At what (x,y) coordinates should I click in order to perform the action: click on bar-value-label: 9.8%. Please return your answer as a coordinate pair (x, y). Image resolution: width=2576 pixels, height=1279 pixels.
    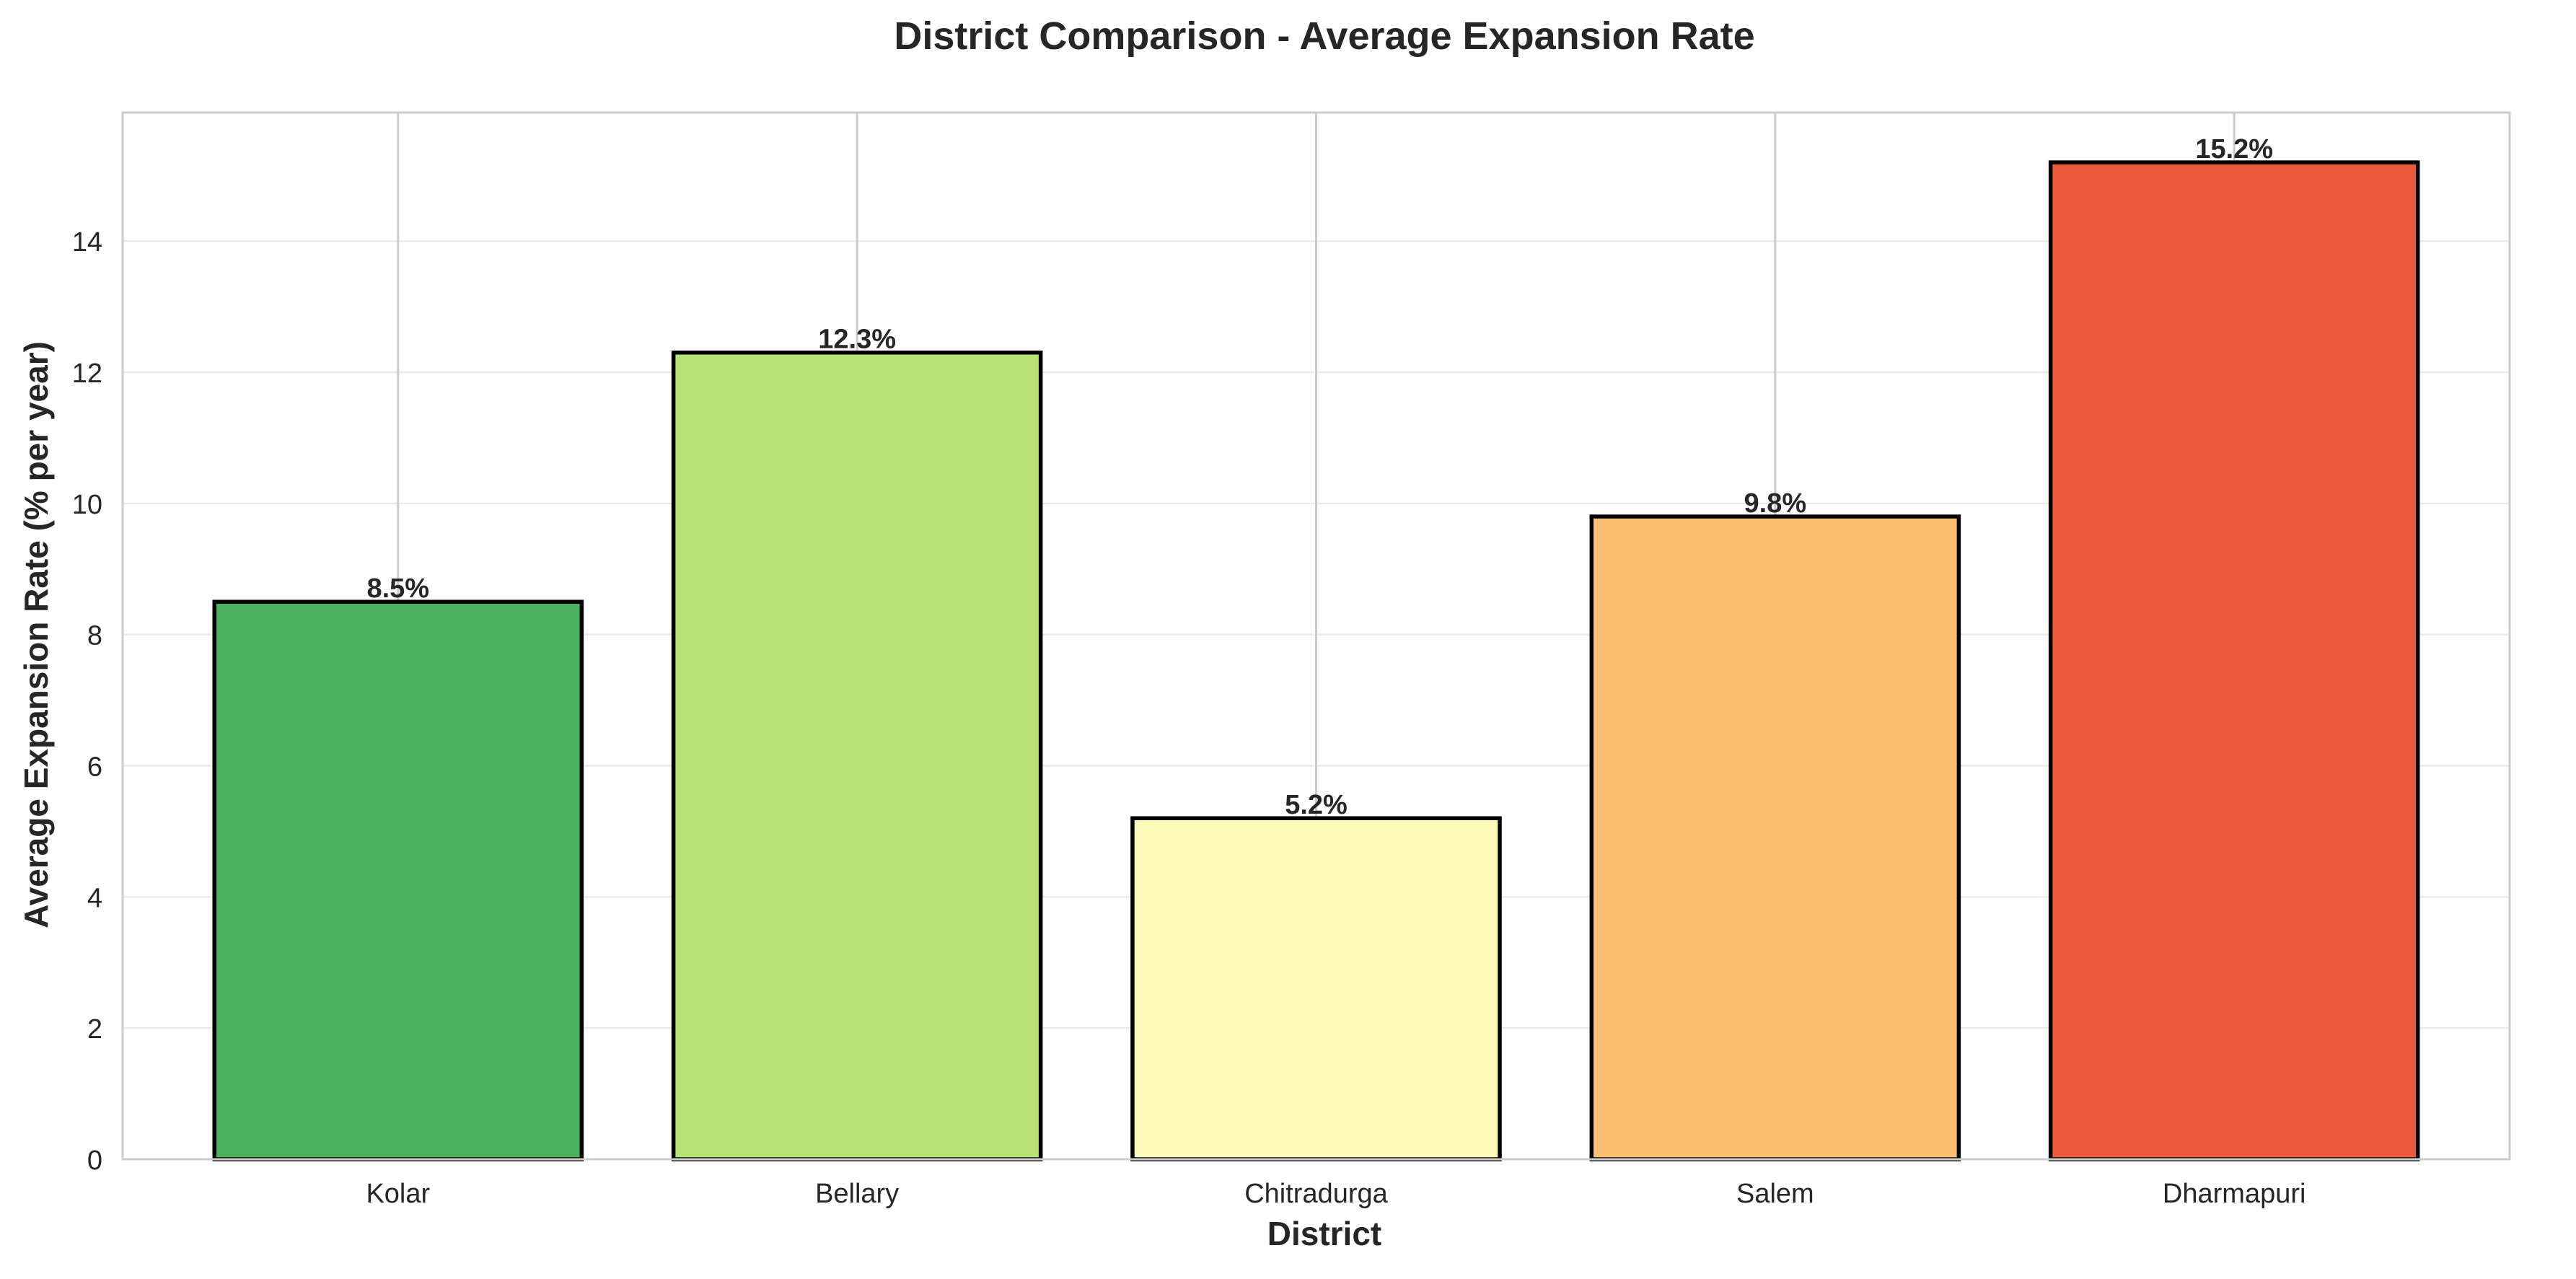
    Looking at the image, I should click on (1775, 503).